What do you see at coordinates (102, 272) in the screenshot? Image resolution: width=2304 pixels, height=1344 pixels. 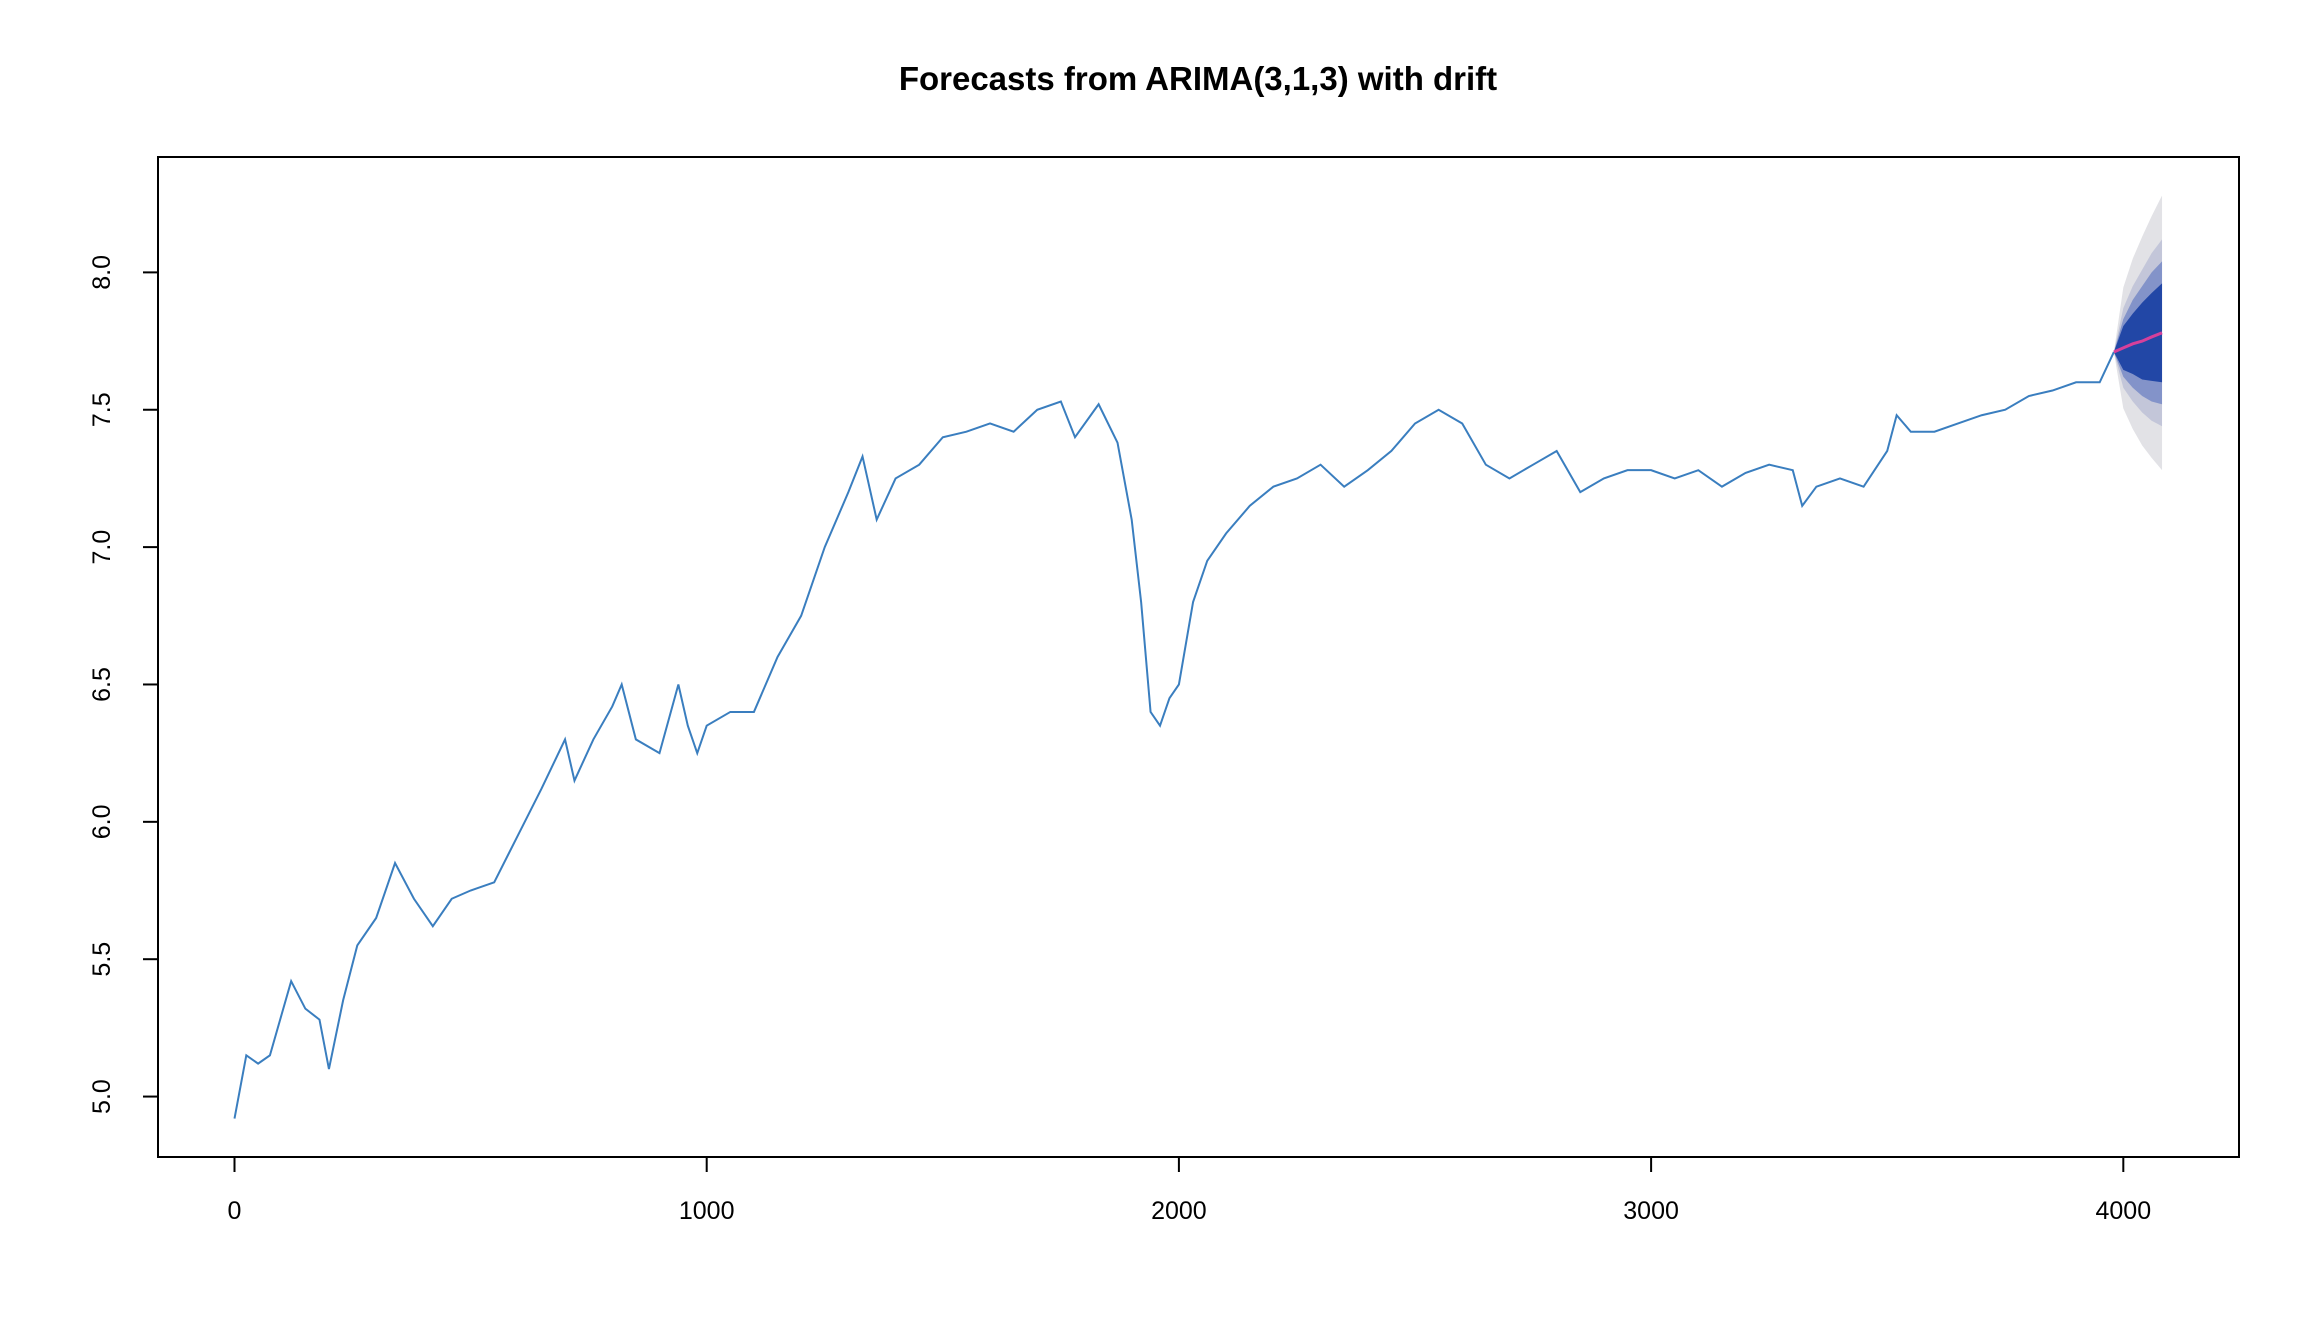 I see `y-tick-label: 8.0` at bounding box center [102, 272].